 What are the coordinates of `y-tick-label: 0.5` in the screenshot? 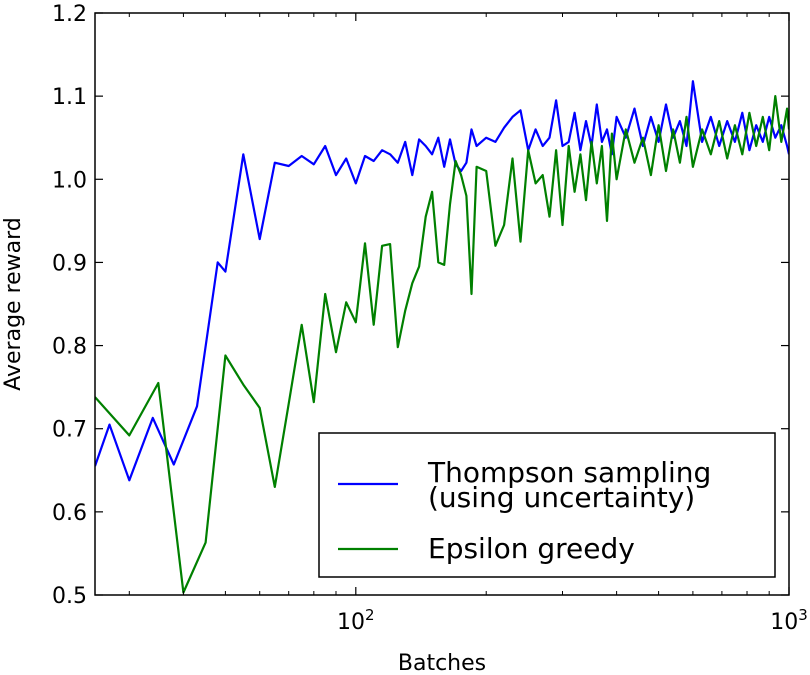 It's located at (69, 596).